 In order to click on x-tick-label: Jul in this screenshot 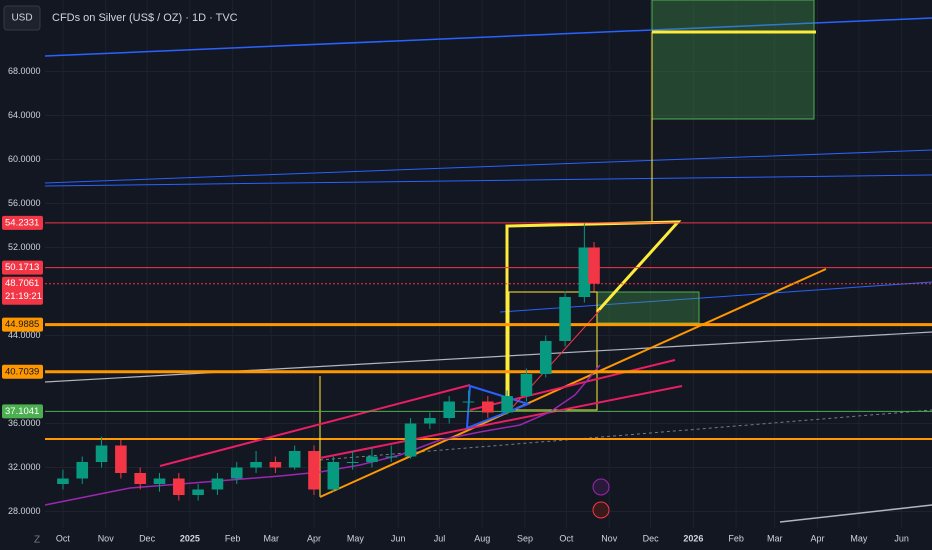, I will do `click(440, 538)`.